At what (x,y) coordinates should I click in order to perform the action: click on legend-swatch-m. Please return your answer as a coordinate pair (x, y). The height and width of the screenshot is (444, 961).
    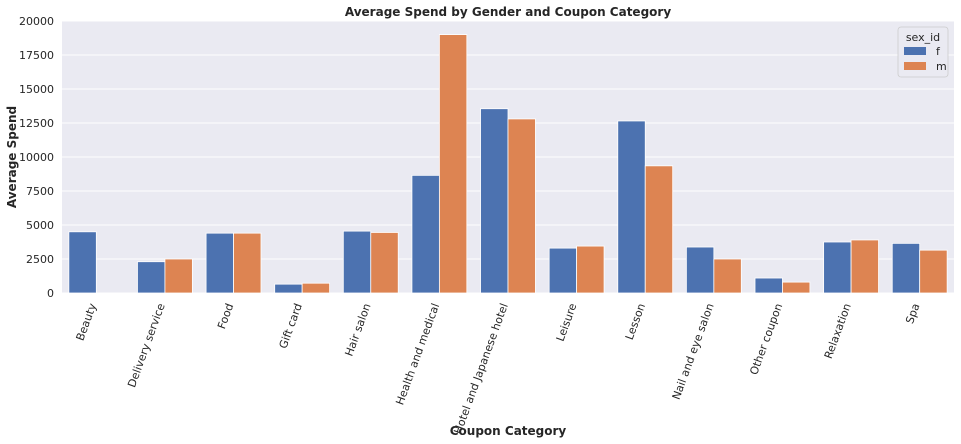
    Looking at the image, I should click on (915, 66).